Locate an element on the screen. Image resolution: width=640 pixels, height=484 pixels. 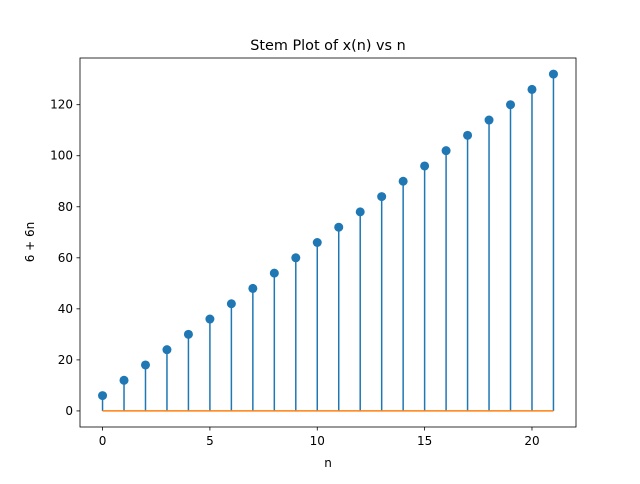
y-tick-label: 0 is located at coordinates (69, 411).